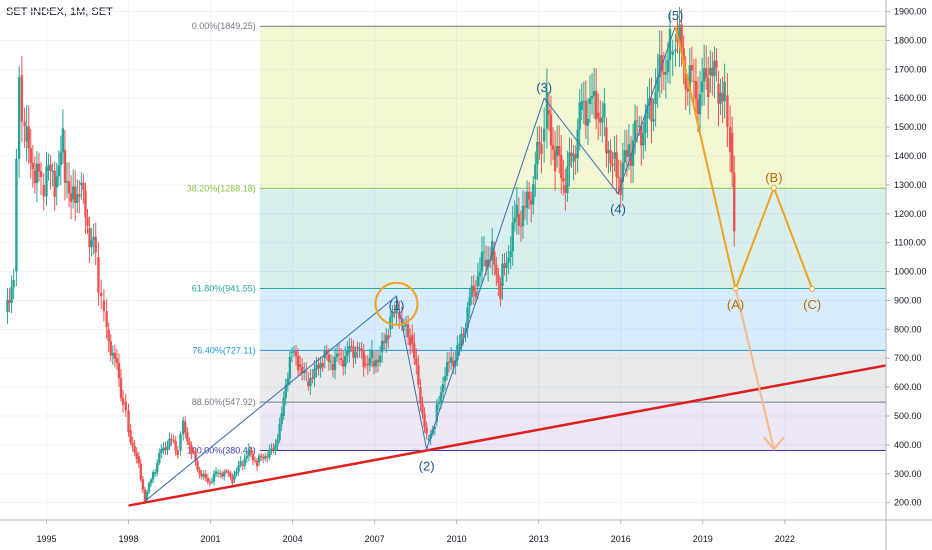 This screenshot has width=932, height=550. Describe the element at coordinates (773, 177) in the screenshot. I see `wave-label: (B)` at that location.